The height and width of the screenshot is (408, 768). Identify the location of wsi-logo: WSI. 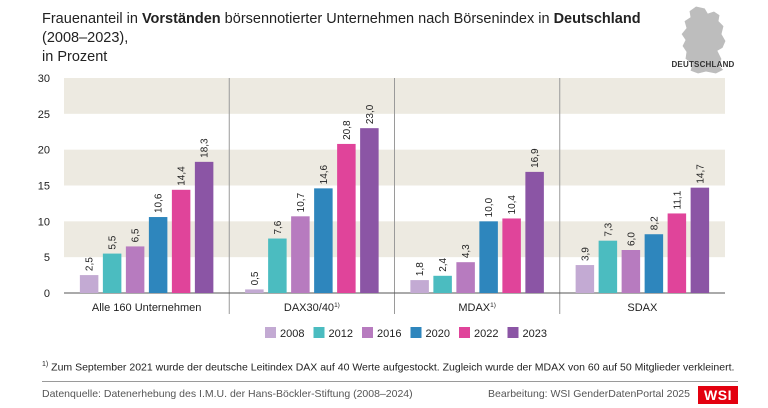
(718, 395).